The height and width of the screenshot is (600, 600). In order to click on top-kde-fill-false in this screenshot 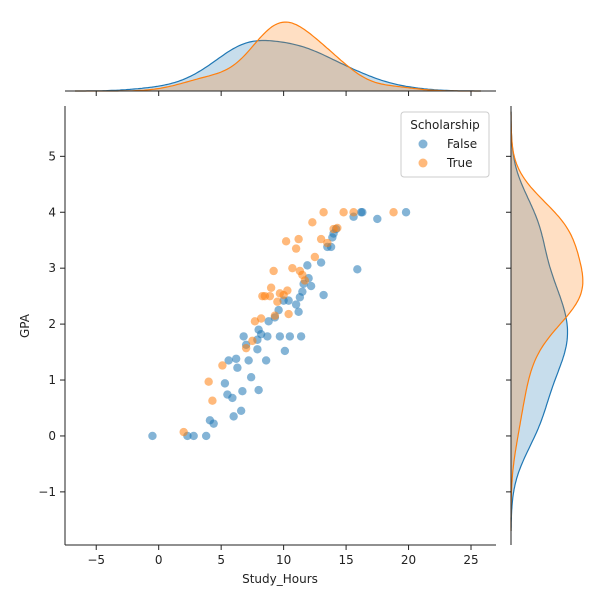, I will do `click(278, 65)`.